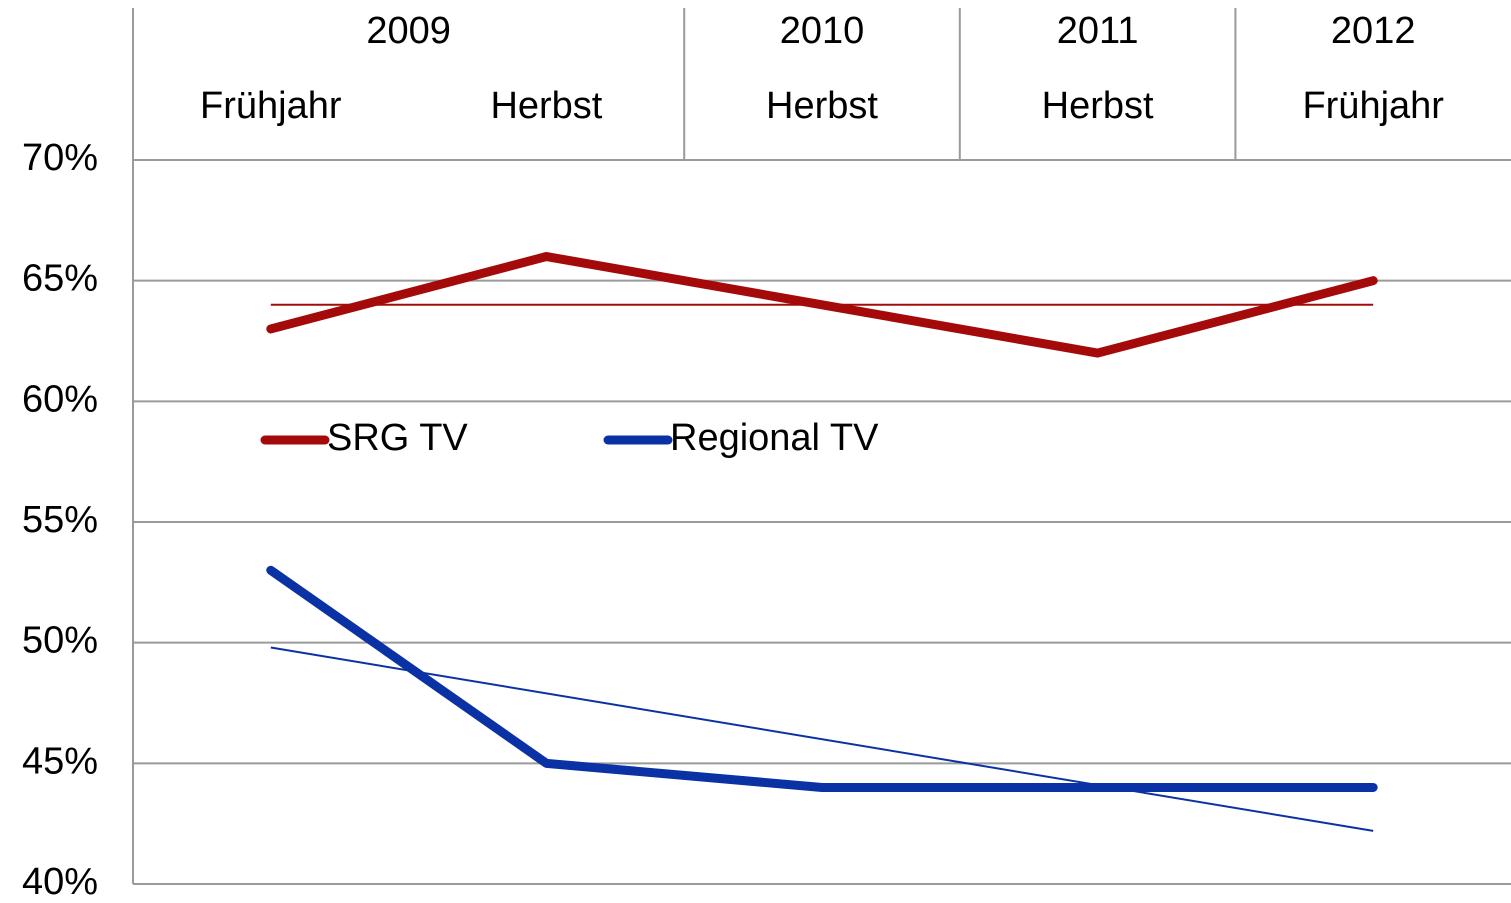  Describe the element at coordinates (60, 882) in the screenshot. I see `y-tick-label: 40%` at that location.